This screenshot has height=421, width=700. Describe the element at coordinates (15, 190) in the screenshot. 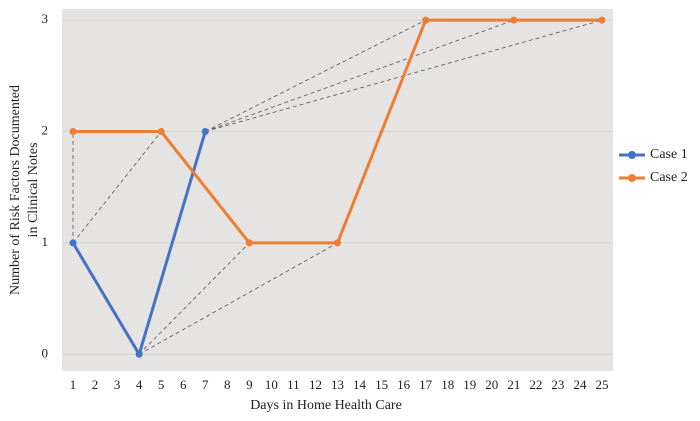

I see `y-axis-title-line: Number of Risk Factors Documented` at that location.